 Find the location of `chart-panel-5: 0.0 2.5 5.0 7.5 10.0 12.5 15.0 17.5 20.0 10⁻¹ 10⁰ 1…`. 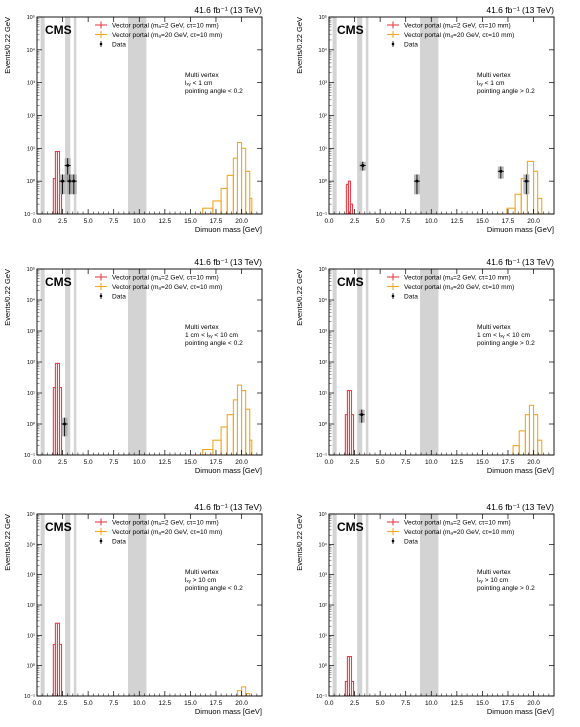

chart-panel-5: 0.0 2.5 5.0 7.5 10.0 12.5 15.0 17.5 20.0 10⁻¹ 10⁰ 1… is located at coordinates (133, 609).